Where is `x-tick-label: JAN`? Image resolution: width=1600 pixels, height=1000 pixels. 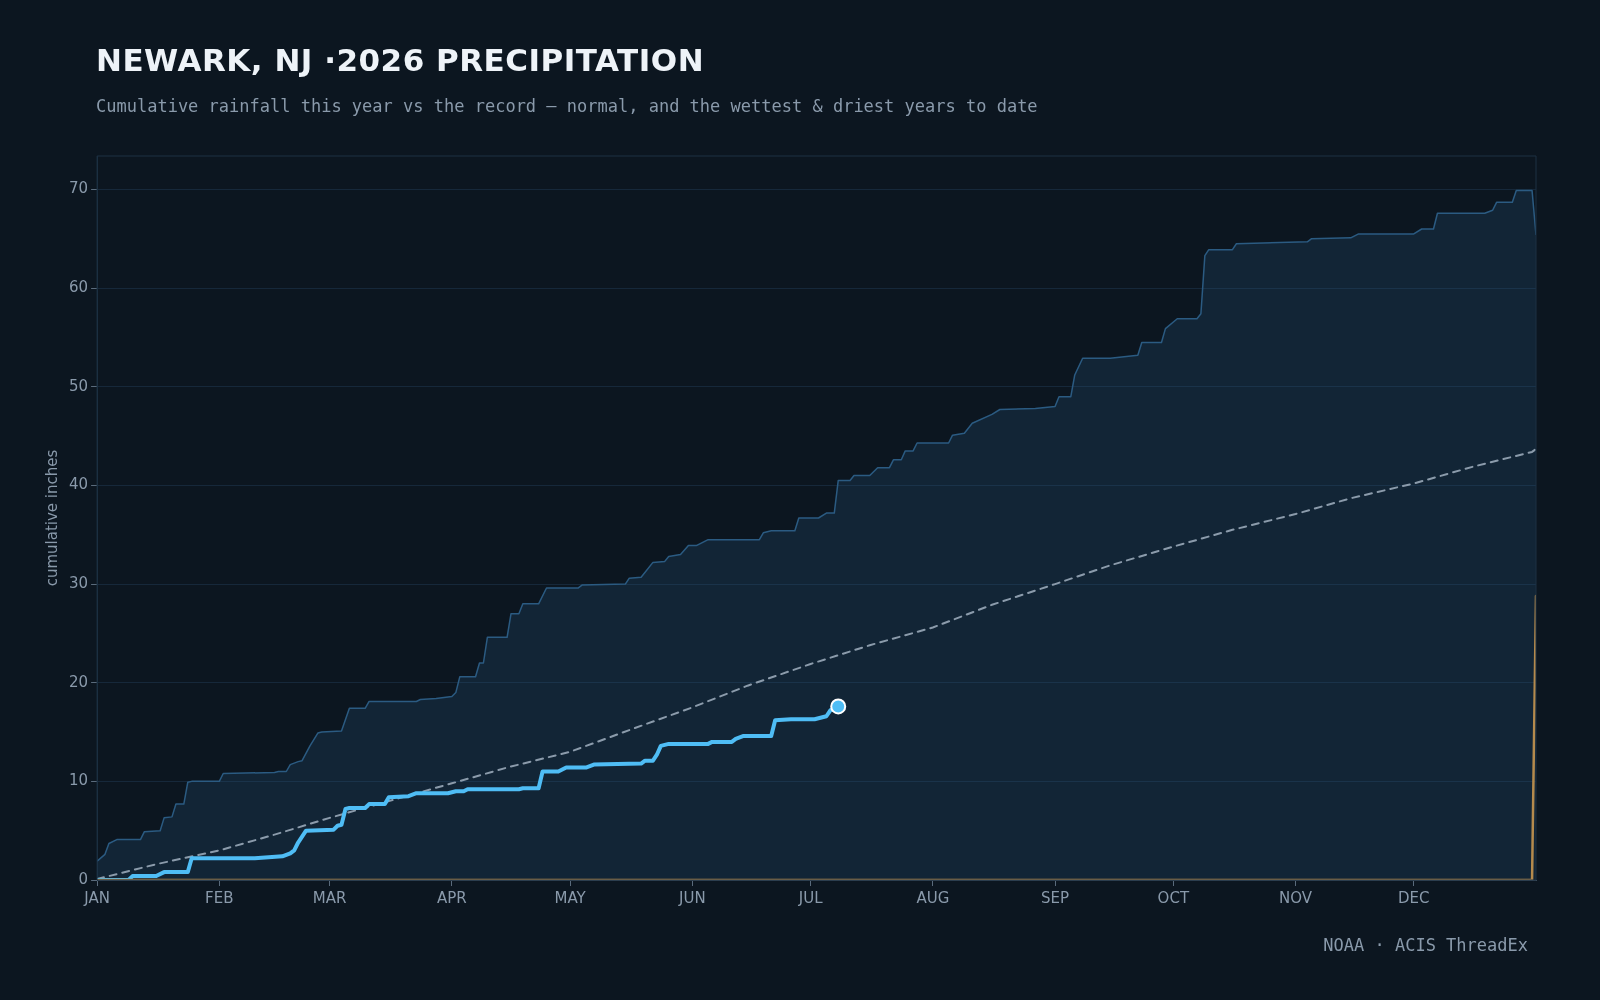
x-tick-label: JAN is located at coordinates (96, 897).